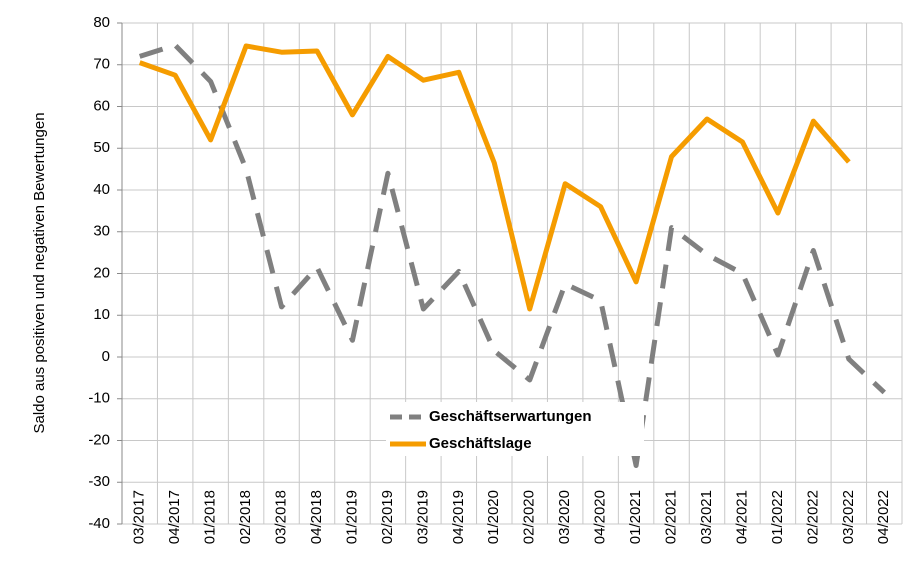 The width and height of the screenshot is (903, 563). What do you see at coordinates (510, 416) in the screenshot?
I see `legend-label: Geschäftserwartungen` at bounding box center [510, 416].